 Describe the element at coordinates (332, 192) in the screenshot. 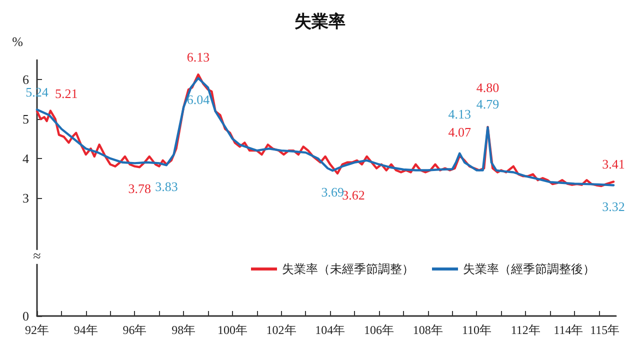

I see `data-label: 3.69` at that location.